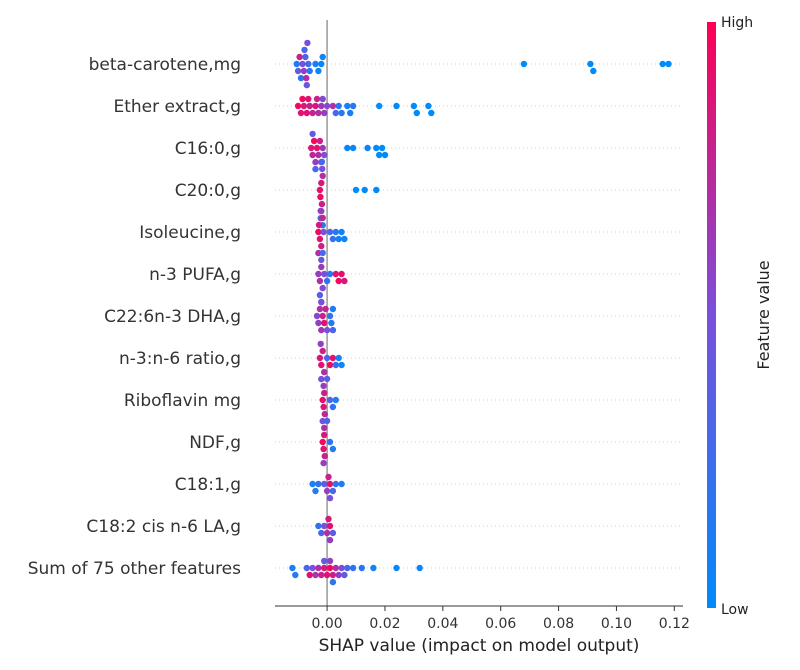  I want to click on feature-label: Riboflavin mg, so click(182, 401).